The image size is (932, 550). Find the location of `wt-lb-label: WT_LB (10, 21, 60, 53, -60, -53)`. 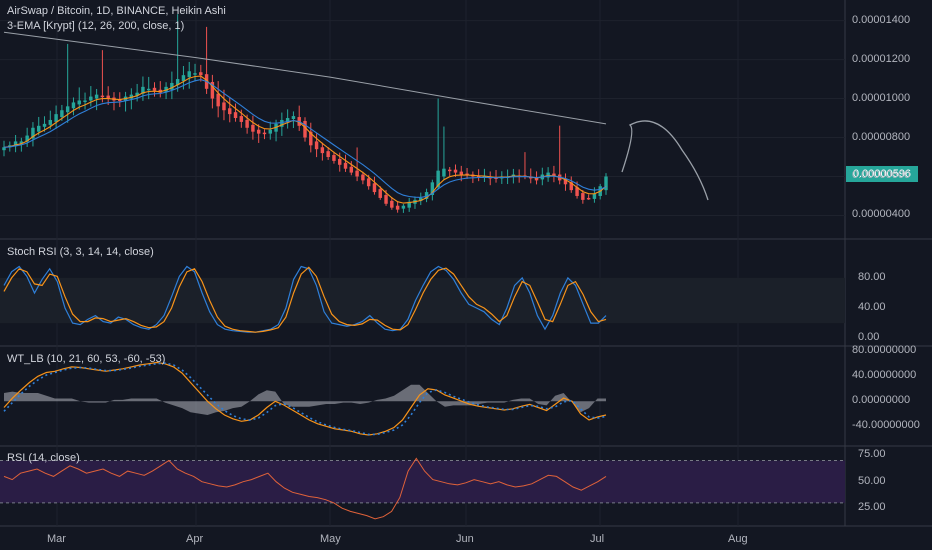

wt-lb-label: WT_LB (10, 21, 60, 53, -60, -53) is located at coordinates (86, 359).